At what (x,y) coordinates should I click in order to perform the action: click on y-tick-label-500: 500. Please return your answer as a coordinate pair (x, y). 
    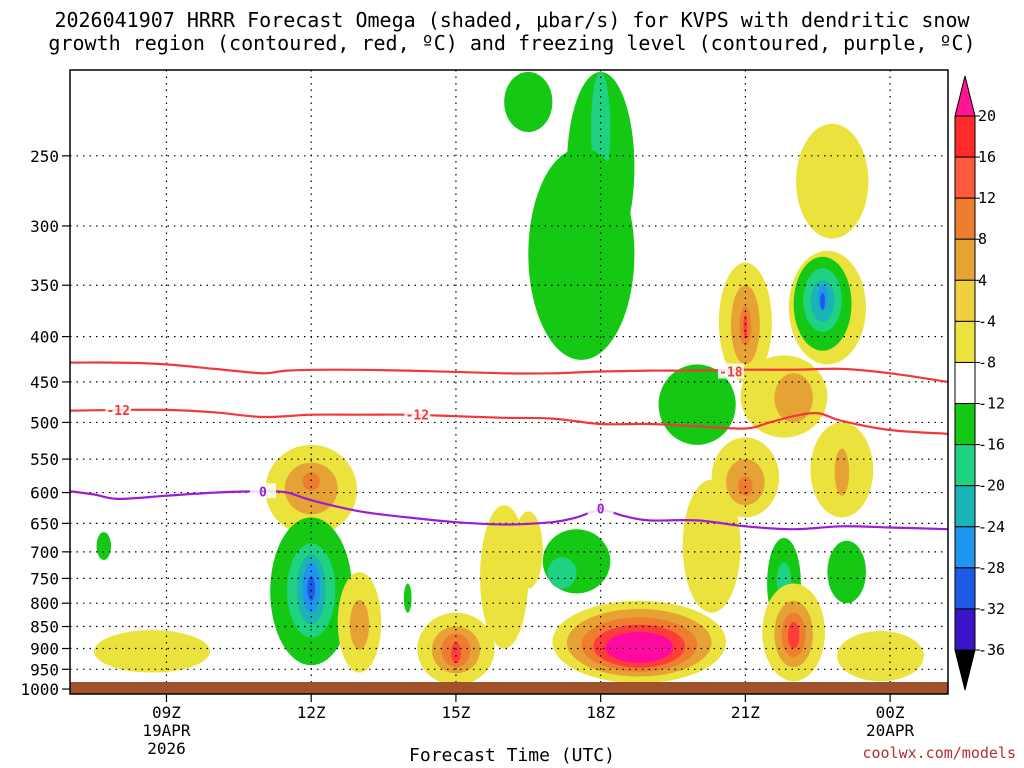
    Looking at the image, I should click on (44, 422).